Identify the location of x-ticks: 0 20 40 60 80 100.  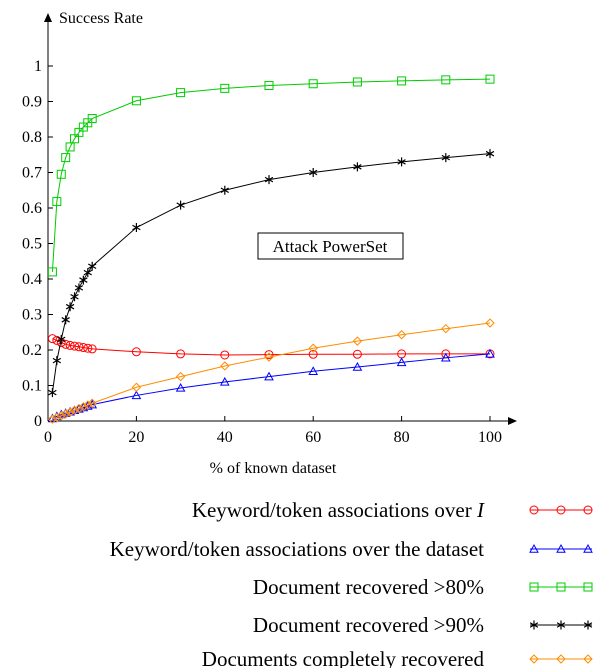
(273, 431).